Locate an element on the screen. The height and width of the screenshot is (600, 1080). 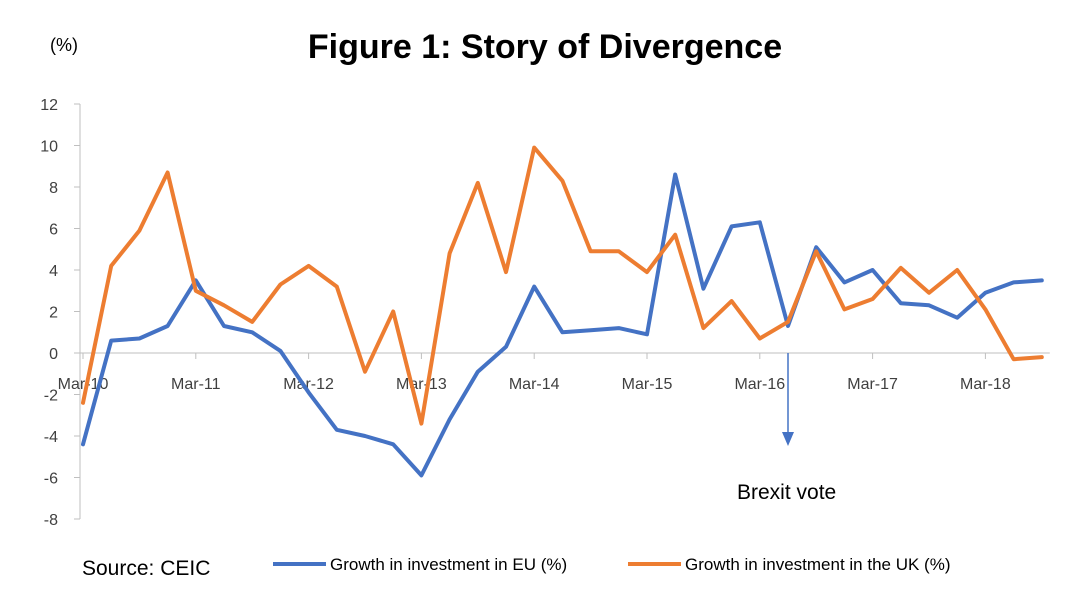
y-tick-label: 12 is located at coordinates (49, 105).